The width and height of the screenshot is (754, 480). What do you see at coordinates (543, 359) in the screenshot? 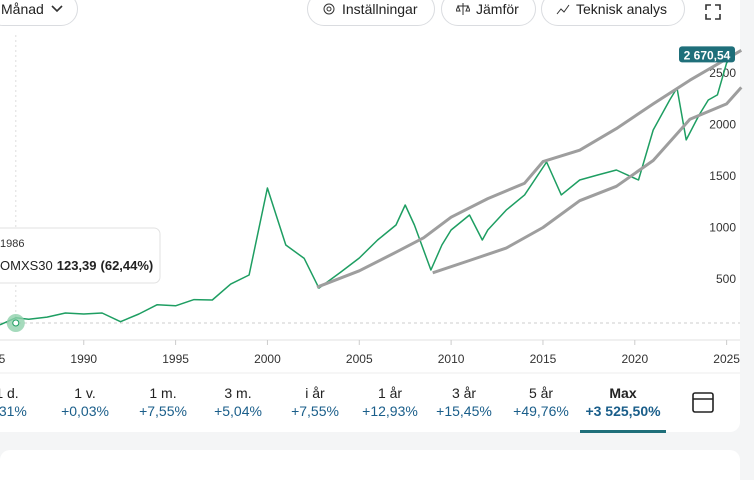
I see `x-tick-label: 2015` at bounding box center [543, 359].